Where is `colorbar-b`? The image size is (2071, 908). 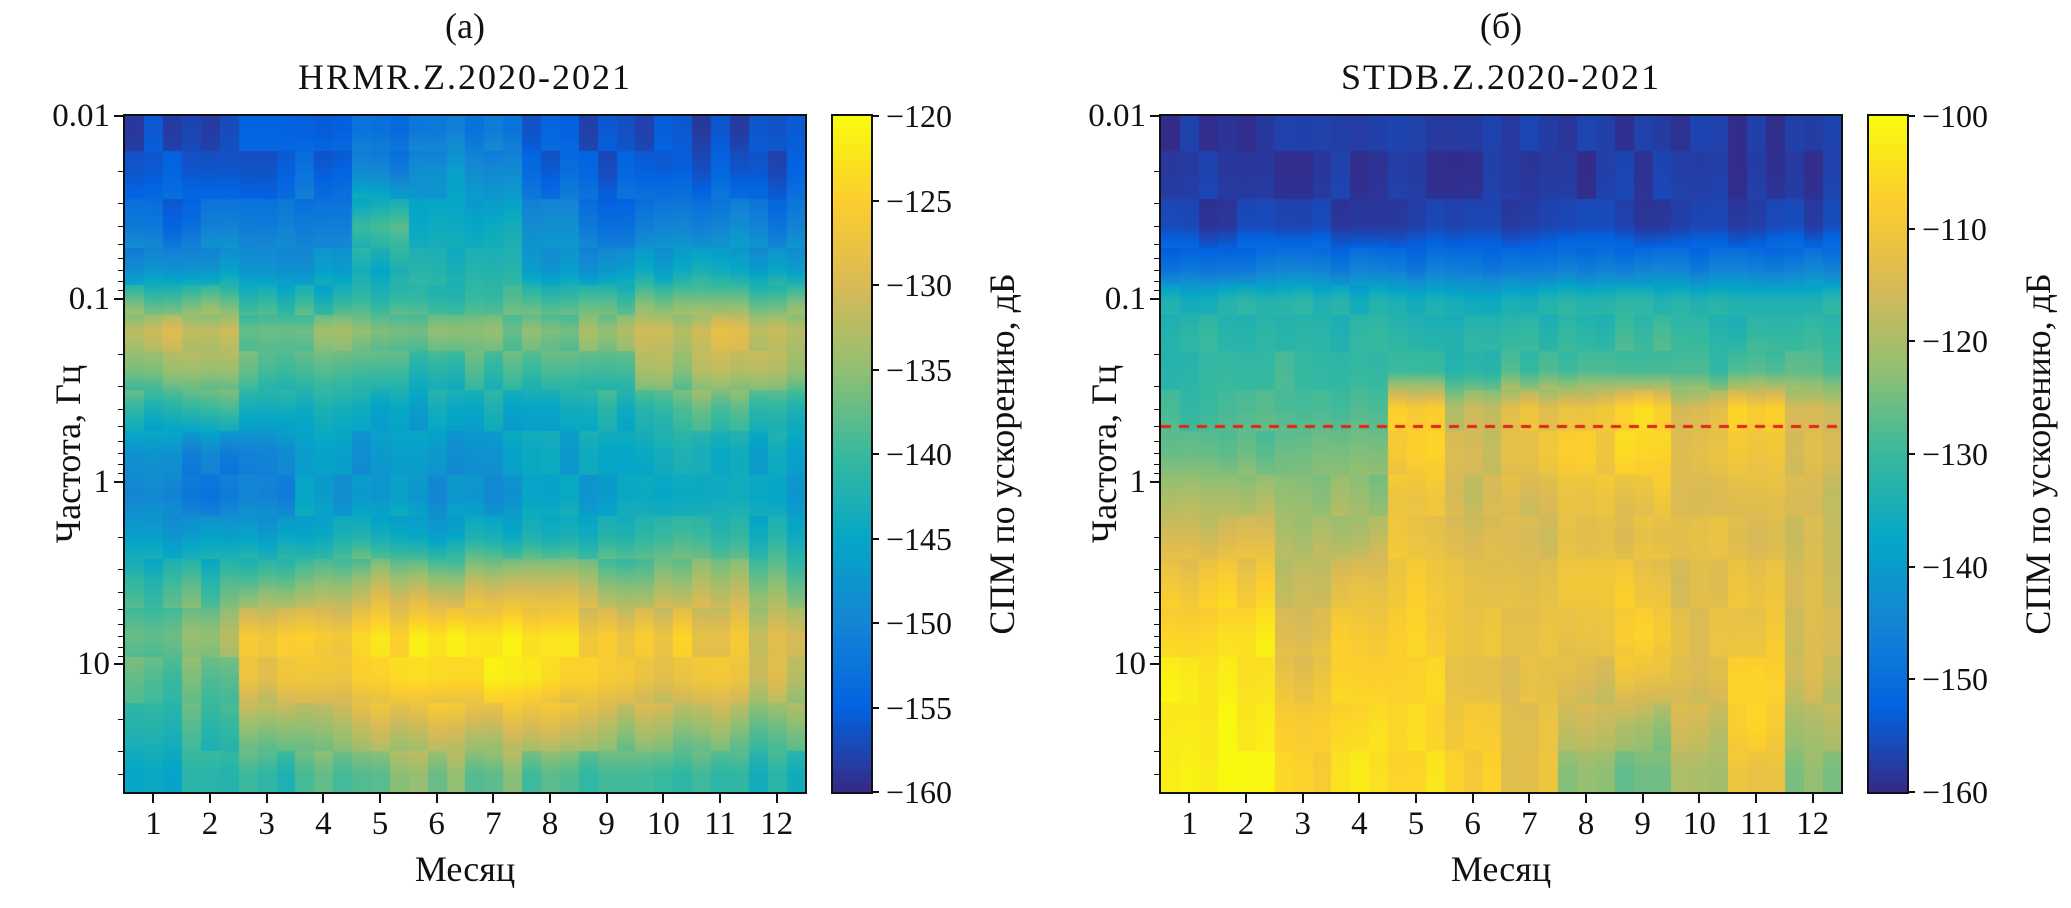 colorbar-b is located at coordinates (1888, 454).